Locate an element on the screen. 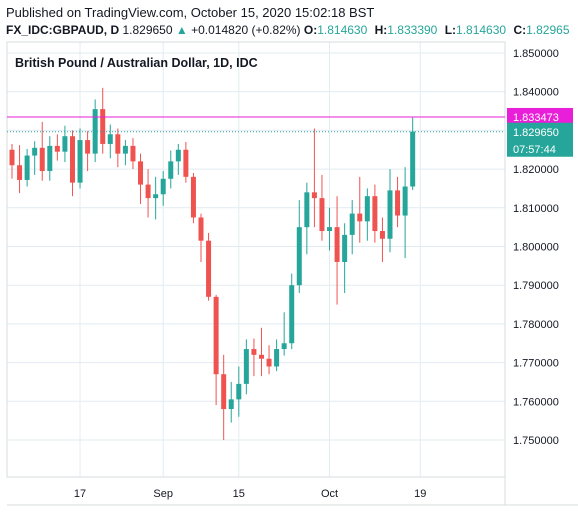  y-tick-label: 1.790000 is located at coordinates (536, 286).